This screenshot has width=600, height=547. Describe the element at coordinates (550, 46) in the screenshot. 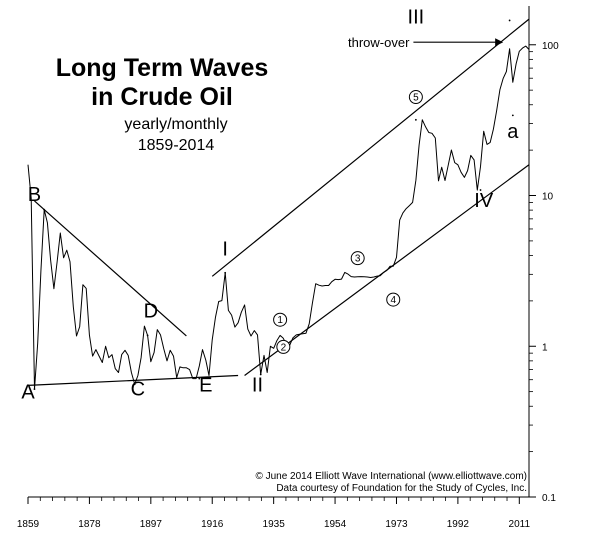

I see `y-tick-label: 100` at that location.